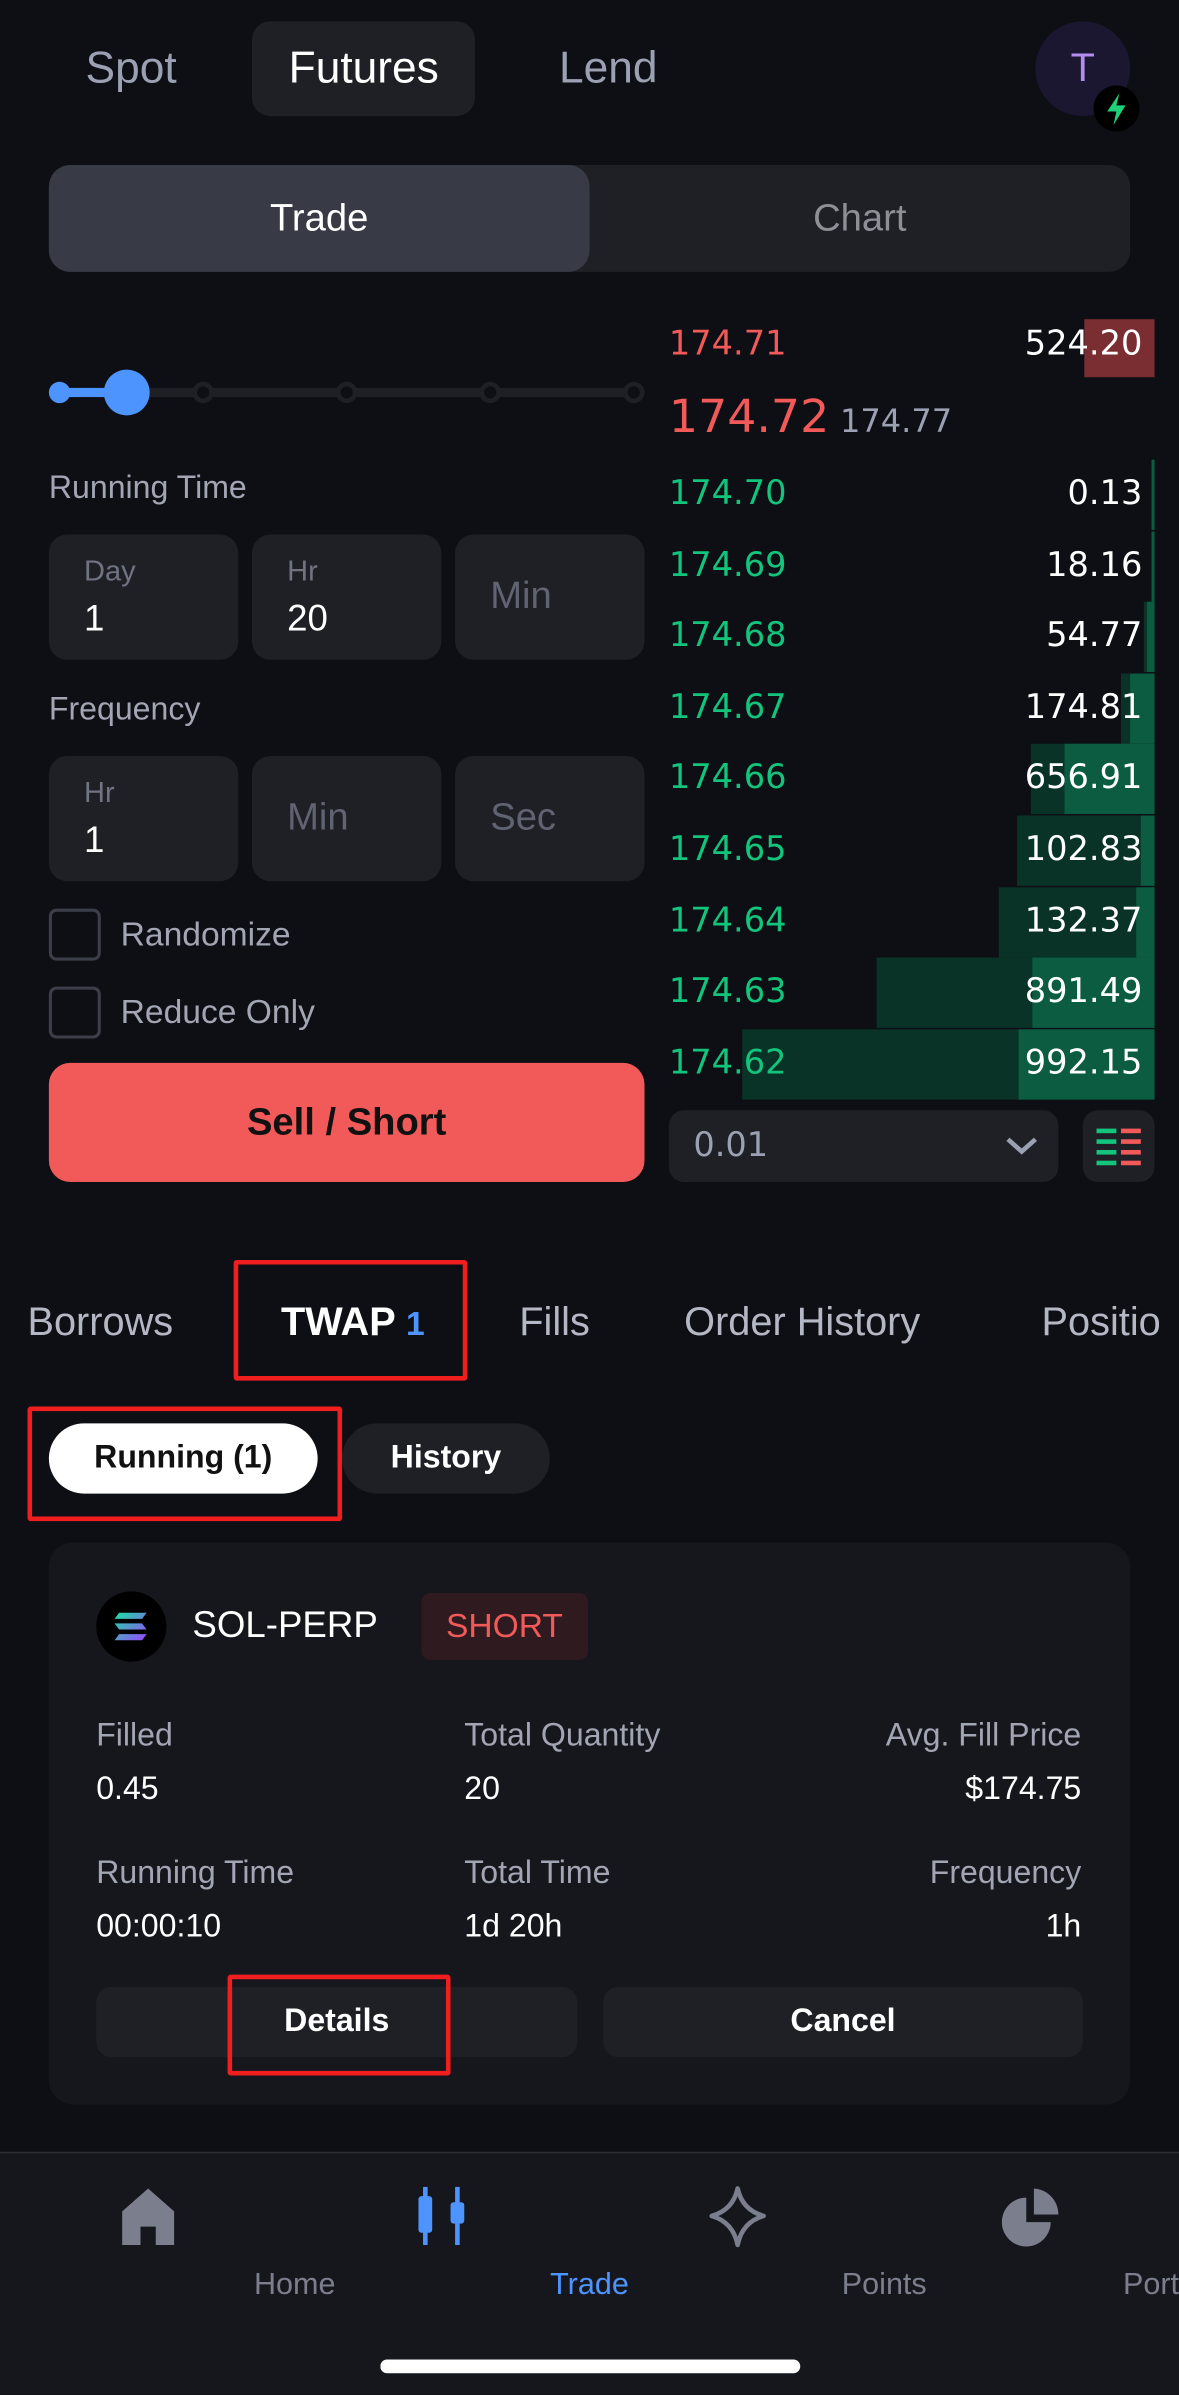 This screenshot has width=1179, height=2395. What do you see at coordinates (727, 1063) in the screenshot?
I see `bid-price: 174.62` at bounding box center [727, 1063].